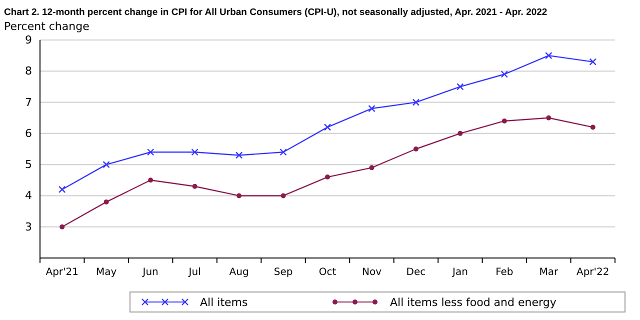  I want to click on x-tick-label: Mar, so click(549, 272).